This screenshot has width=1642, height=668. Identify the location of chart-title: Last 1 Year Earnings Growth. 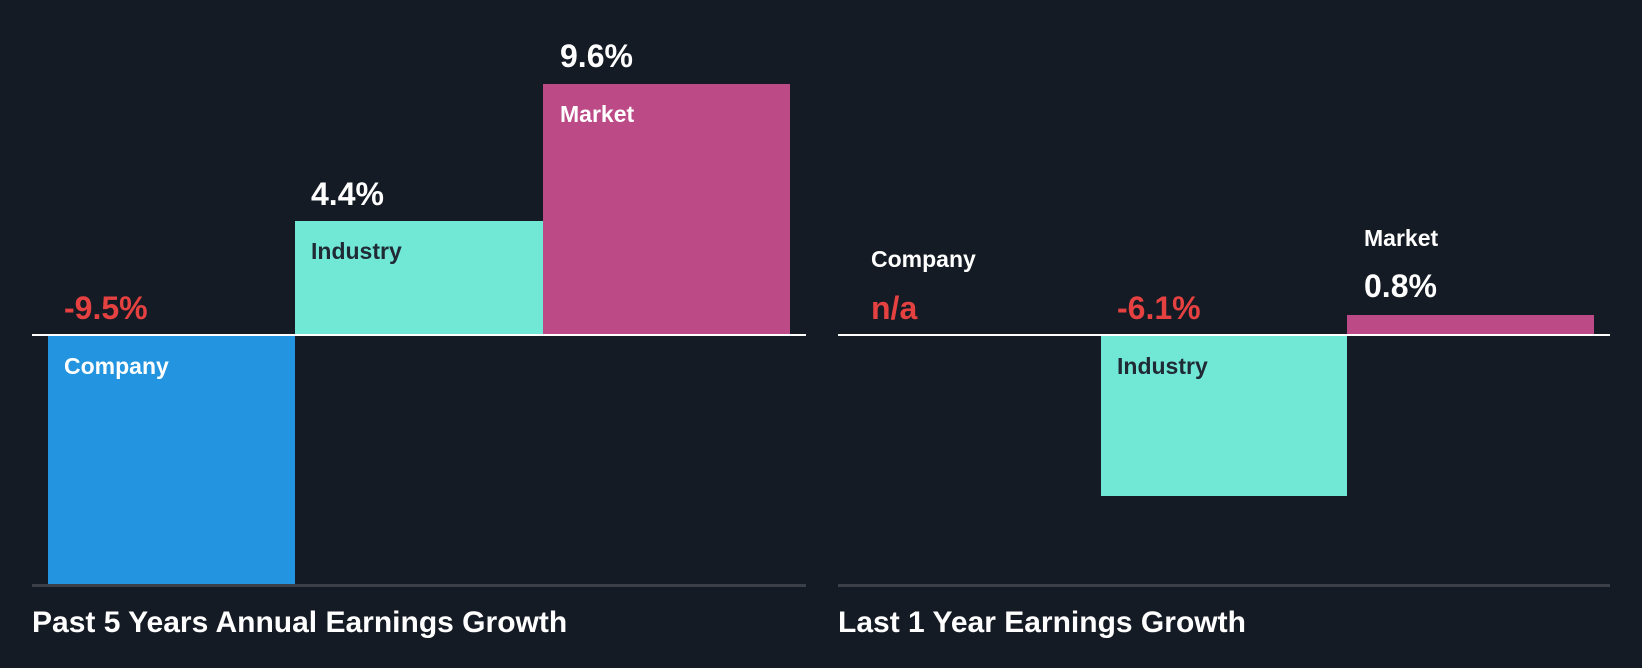
(1042, 622).